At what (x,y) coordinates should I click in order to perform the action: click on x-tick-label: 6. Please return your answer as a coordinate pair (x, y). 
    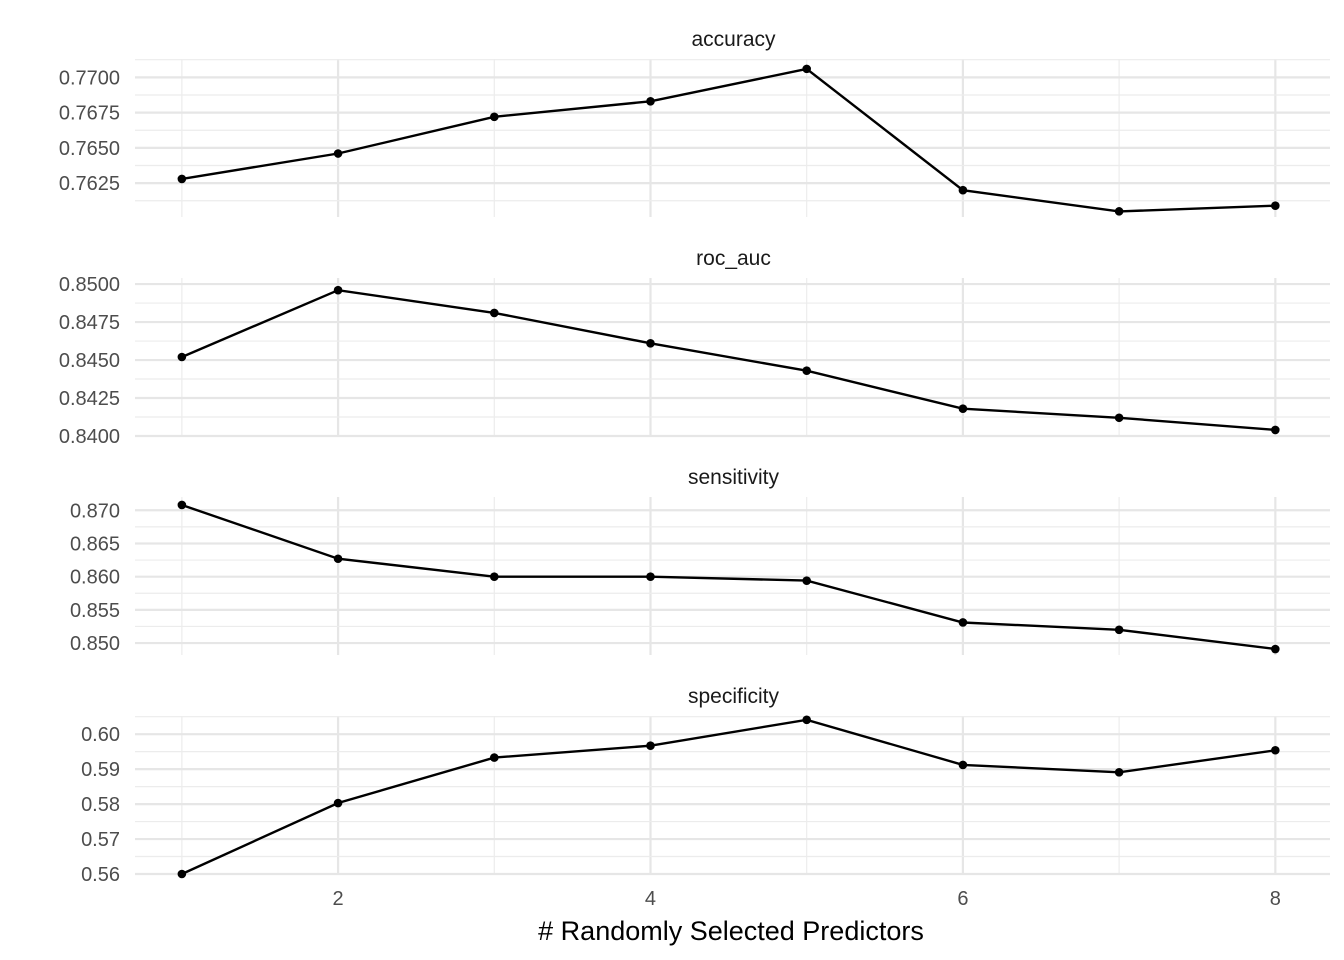
    Looking at the image, I should click on (962, 899).